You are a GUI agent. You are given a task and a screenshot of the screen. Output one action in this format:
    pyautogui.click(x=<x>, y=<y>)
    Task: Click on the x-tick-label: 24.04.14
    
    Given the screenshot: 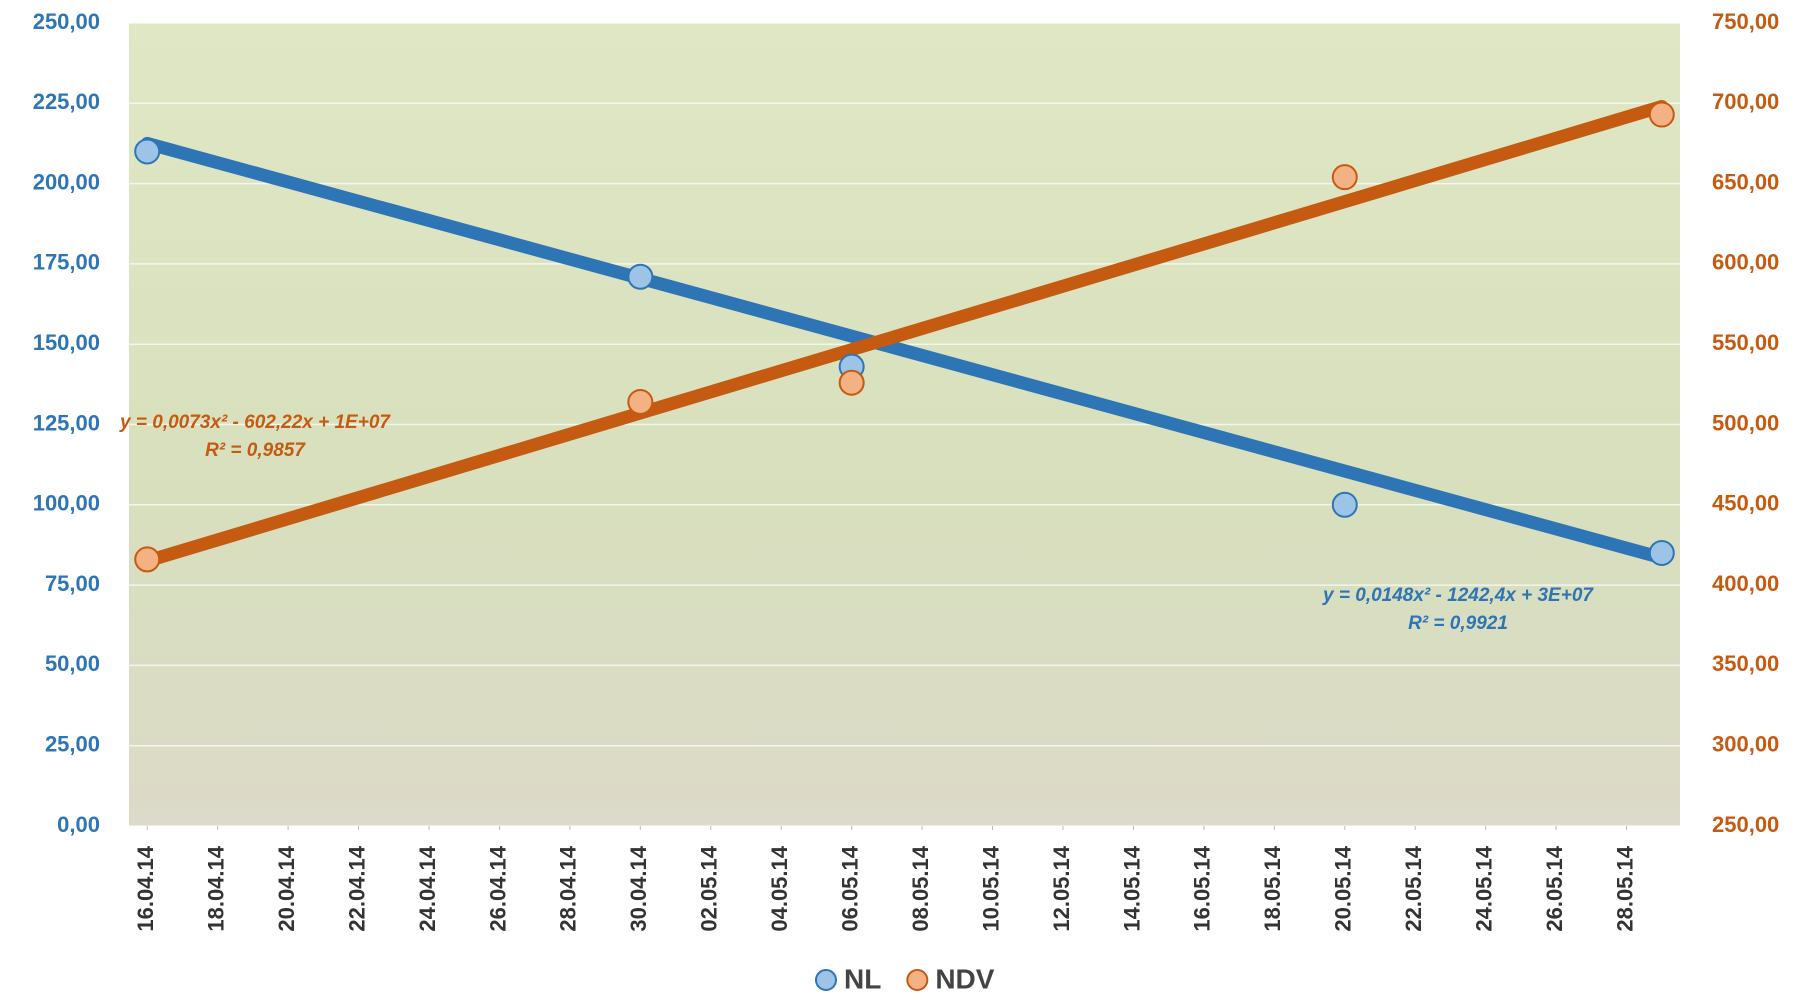 What is the action you would take?
    pyautogui.click(x=427, y=888)
    